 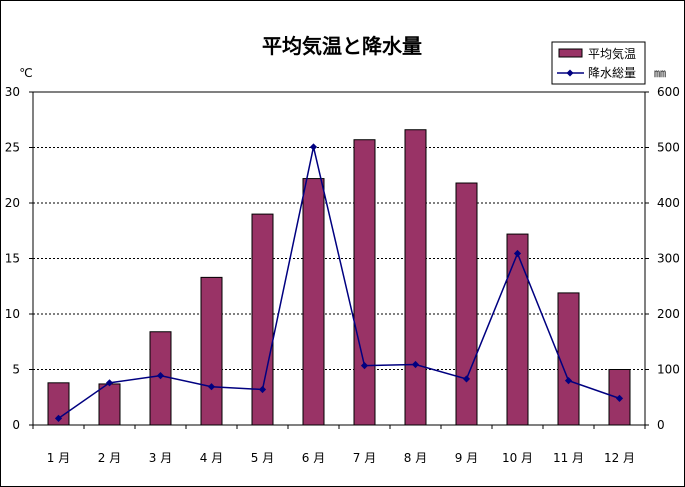 What do you see at coordinates (16, 425) in the screenshot?
I see `left-tick-label: 0` at bounding box center [16, 425].